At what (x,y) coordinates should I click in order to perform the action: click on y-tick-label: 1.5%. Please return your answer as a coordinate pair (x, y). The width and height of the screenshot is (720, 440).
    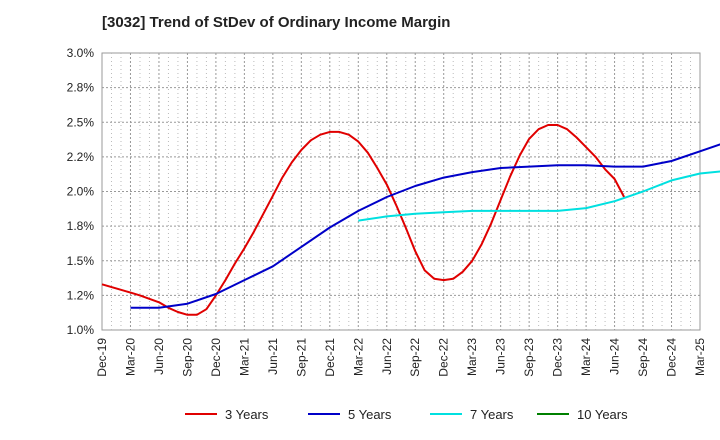
    Looking at the image, I should click on (81, 261).